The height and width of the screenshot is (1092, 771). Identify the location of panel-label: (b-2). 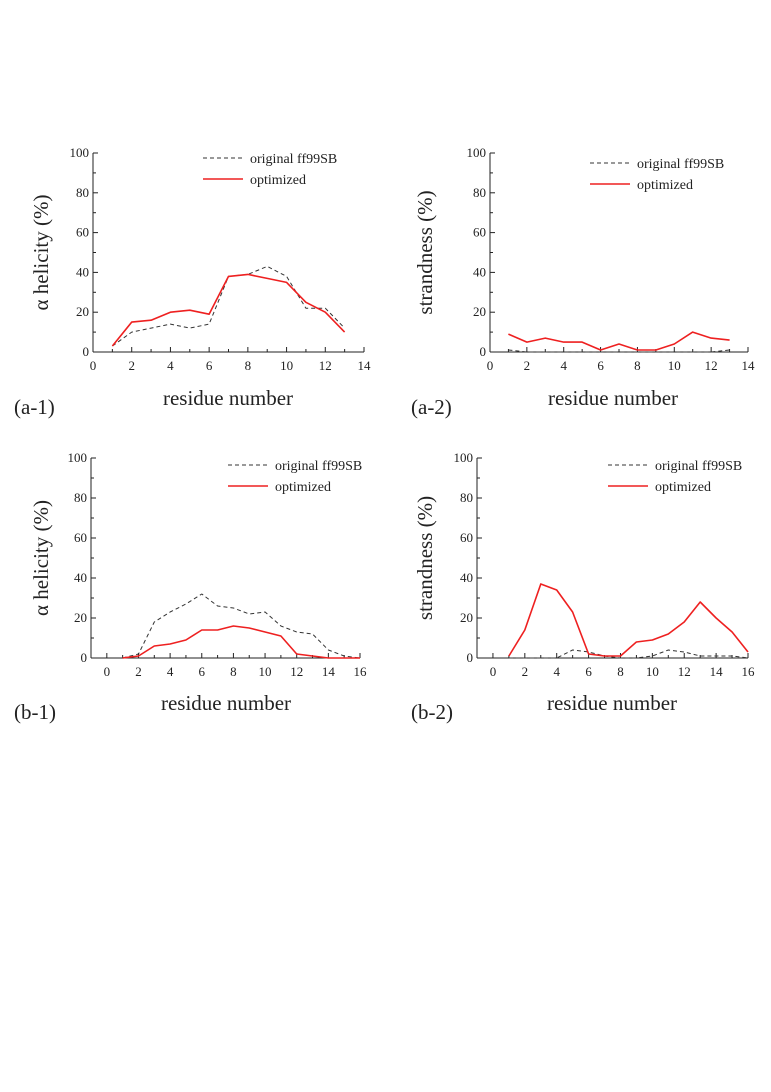
(432, 712).